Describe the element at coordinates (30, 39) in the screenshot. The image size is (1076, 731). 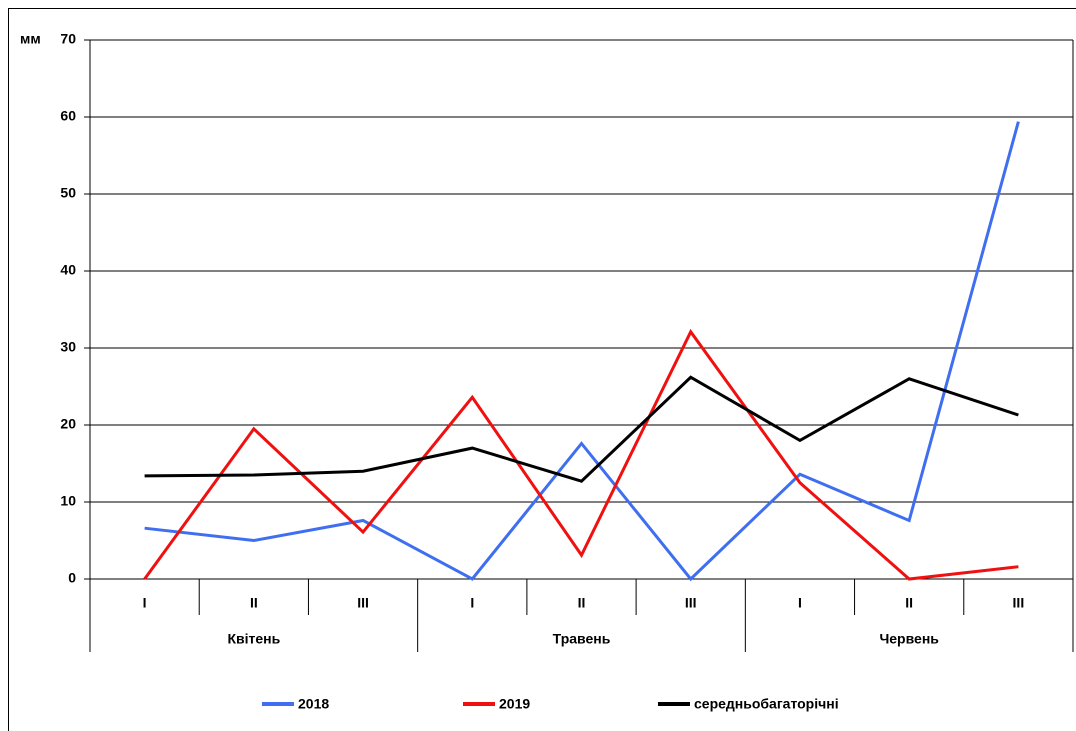
I see `y-axis-label: мм` at that location.